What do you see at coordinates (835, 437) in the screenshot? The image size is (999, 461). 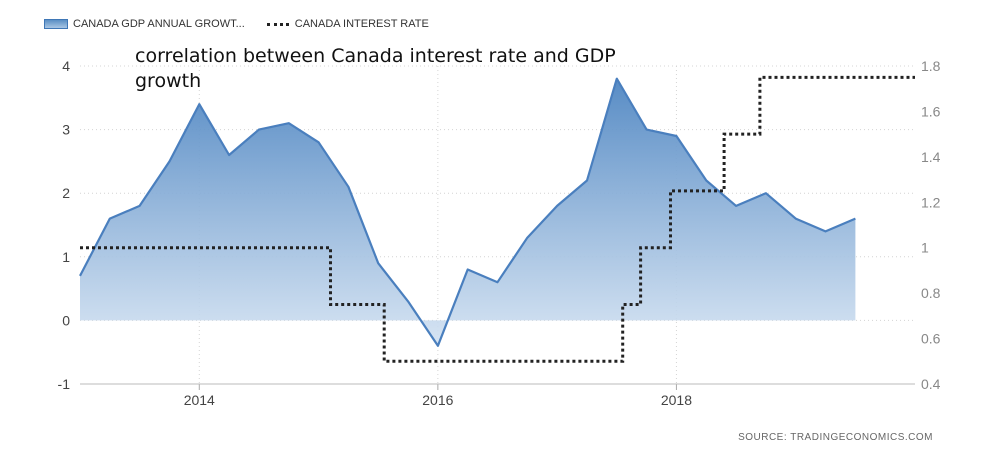 I see `source-label: SOURCE: TRADINGECONOMICS.COM` at bounding box center [835, 437].